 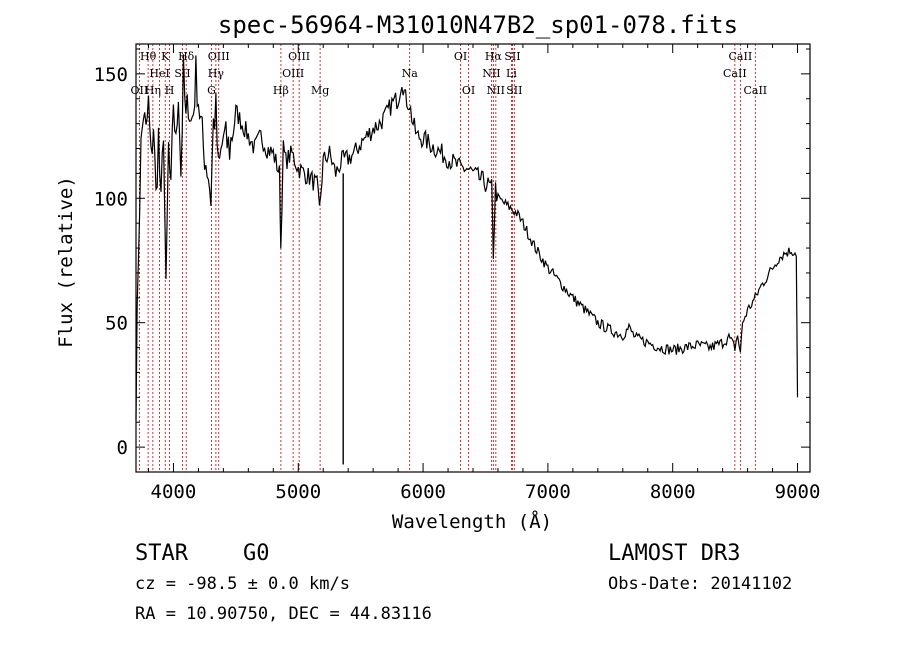 What do you see at coordinates (511, 73) in the screenshot?
I see `line-marker-label: Li` at bounding box center [511, 73].